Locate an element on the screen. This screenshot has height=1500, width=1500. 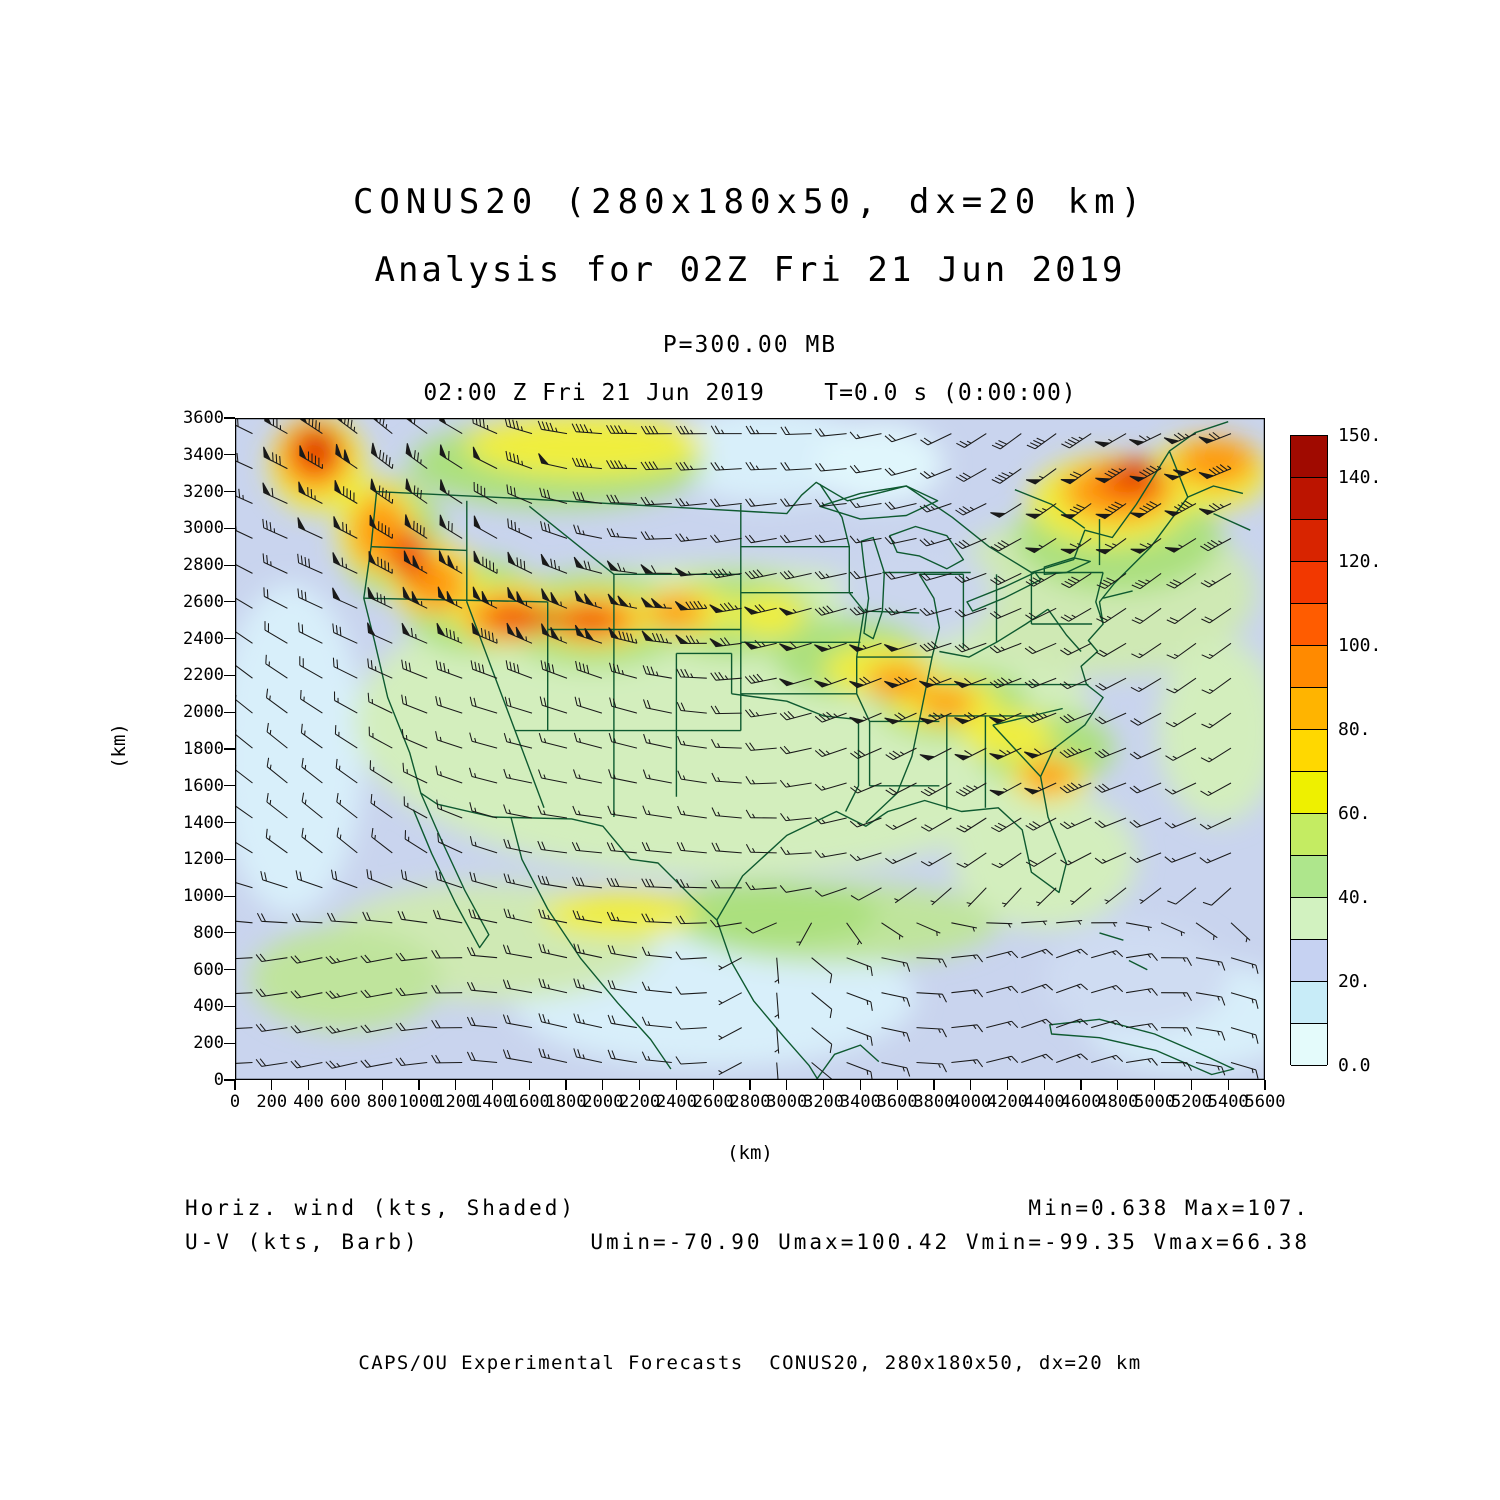
barb-field-caption: U-V (kts, Barb) is located at coordinates (302, 1242).